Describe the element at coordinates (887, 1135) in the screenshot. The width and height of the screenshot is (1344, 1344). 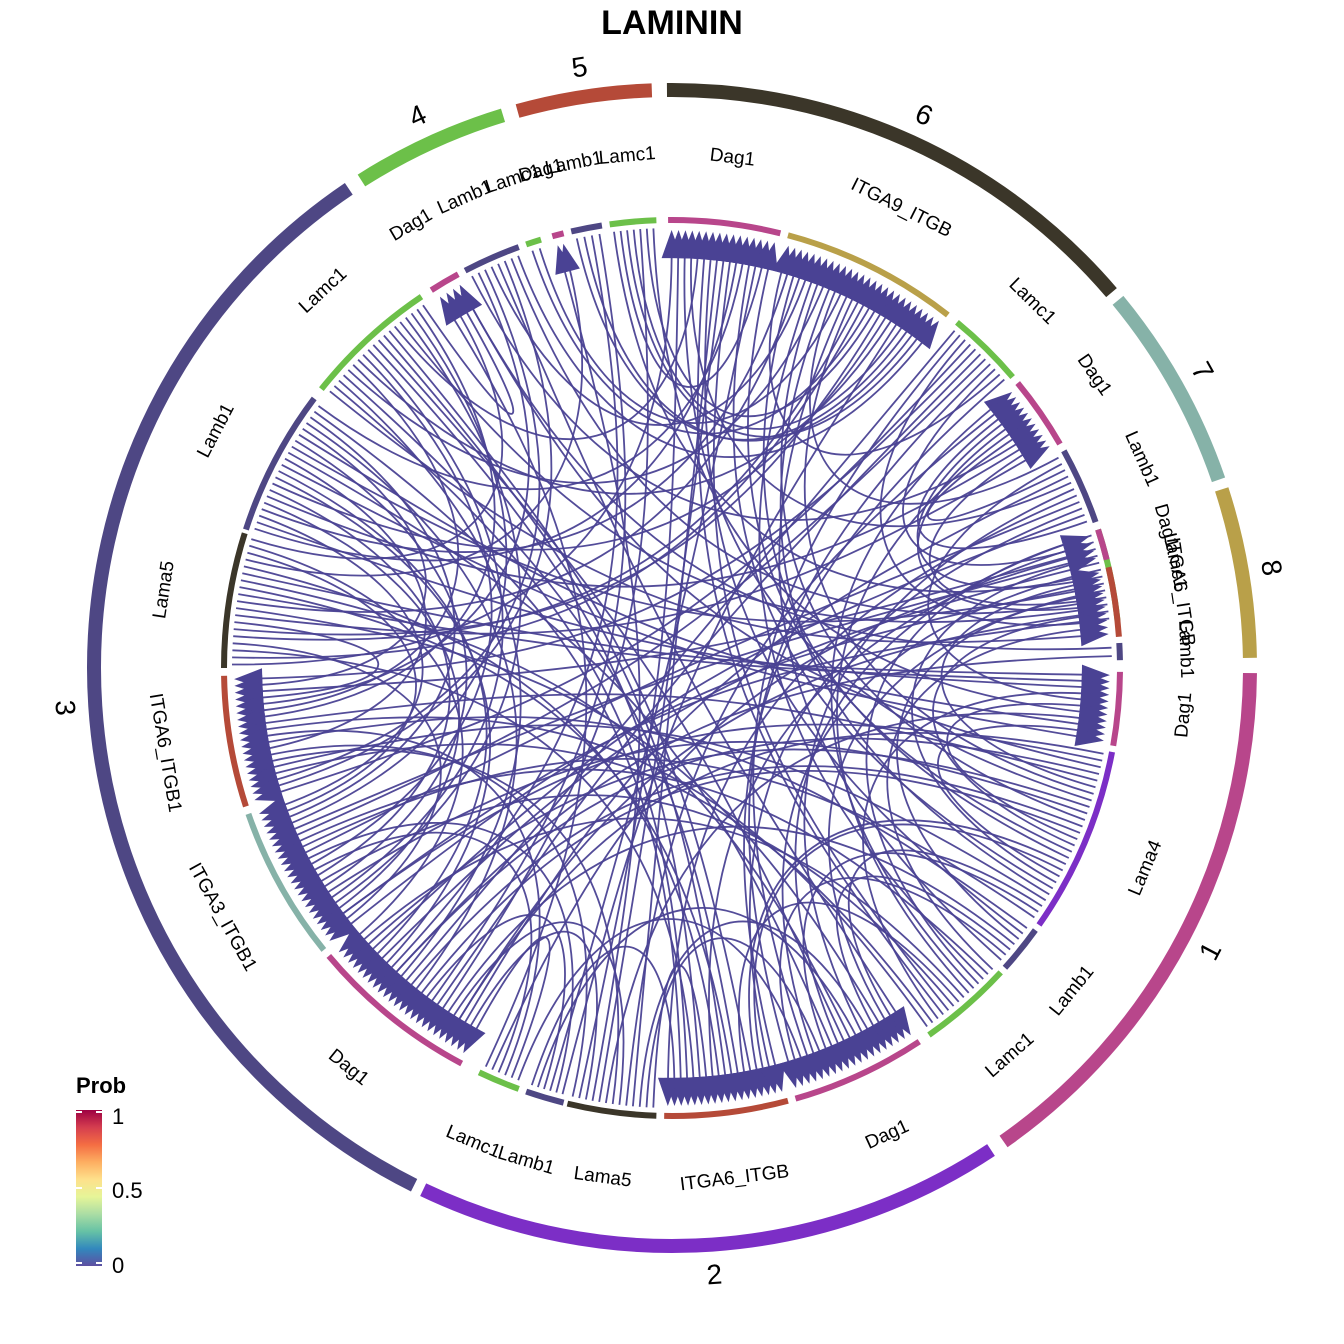
I see `sector-label-2-dag1: Dag1` at that location.